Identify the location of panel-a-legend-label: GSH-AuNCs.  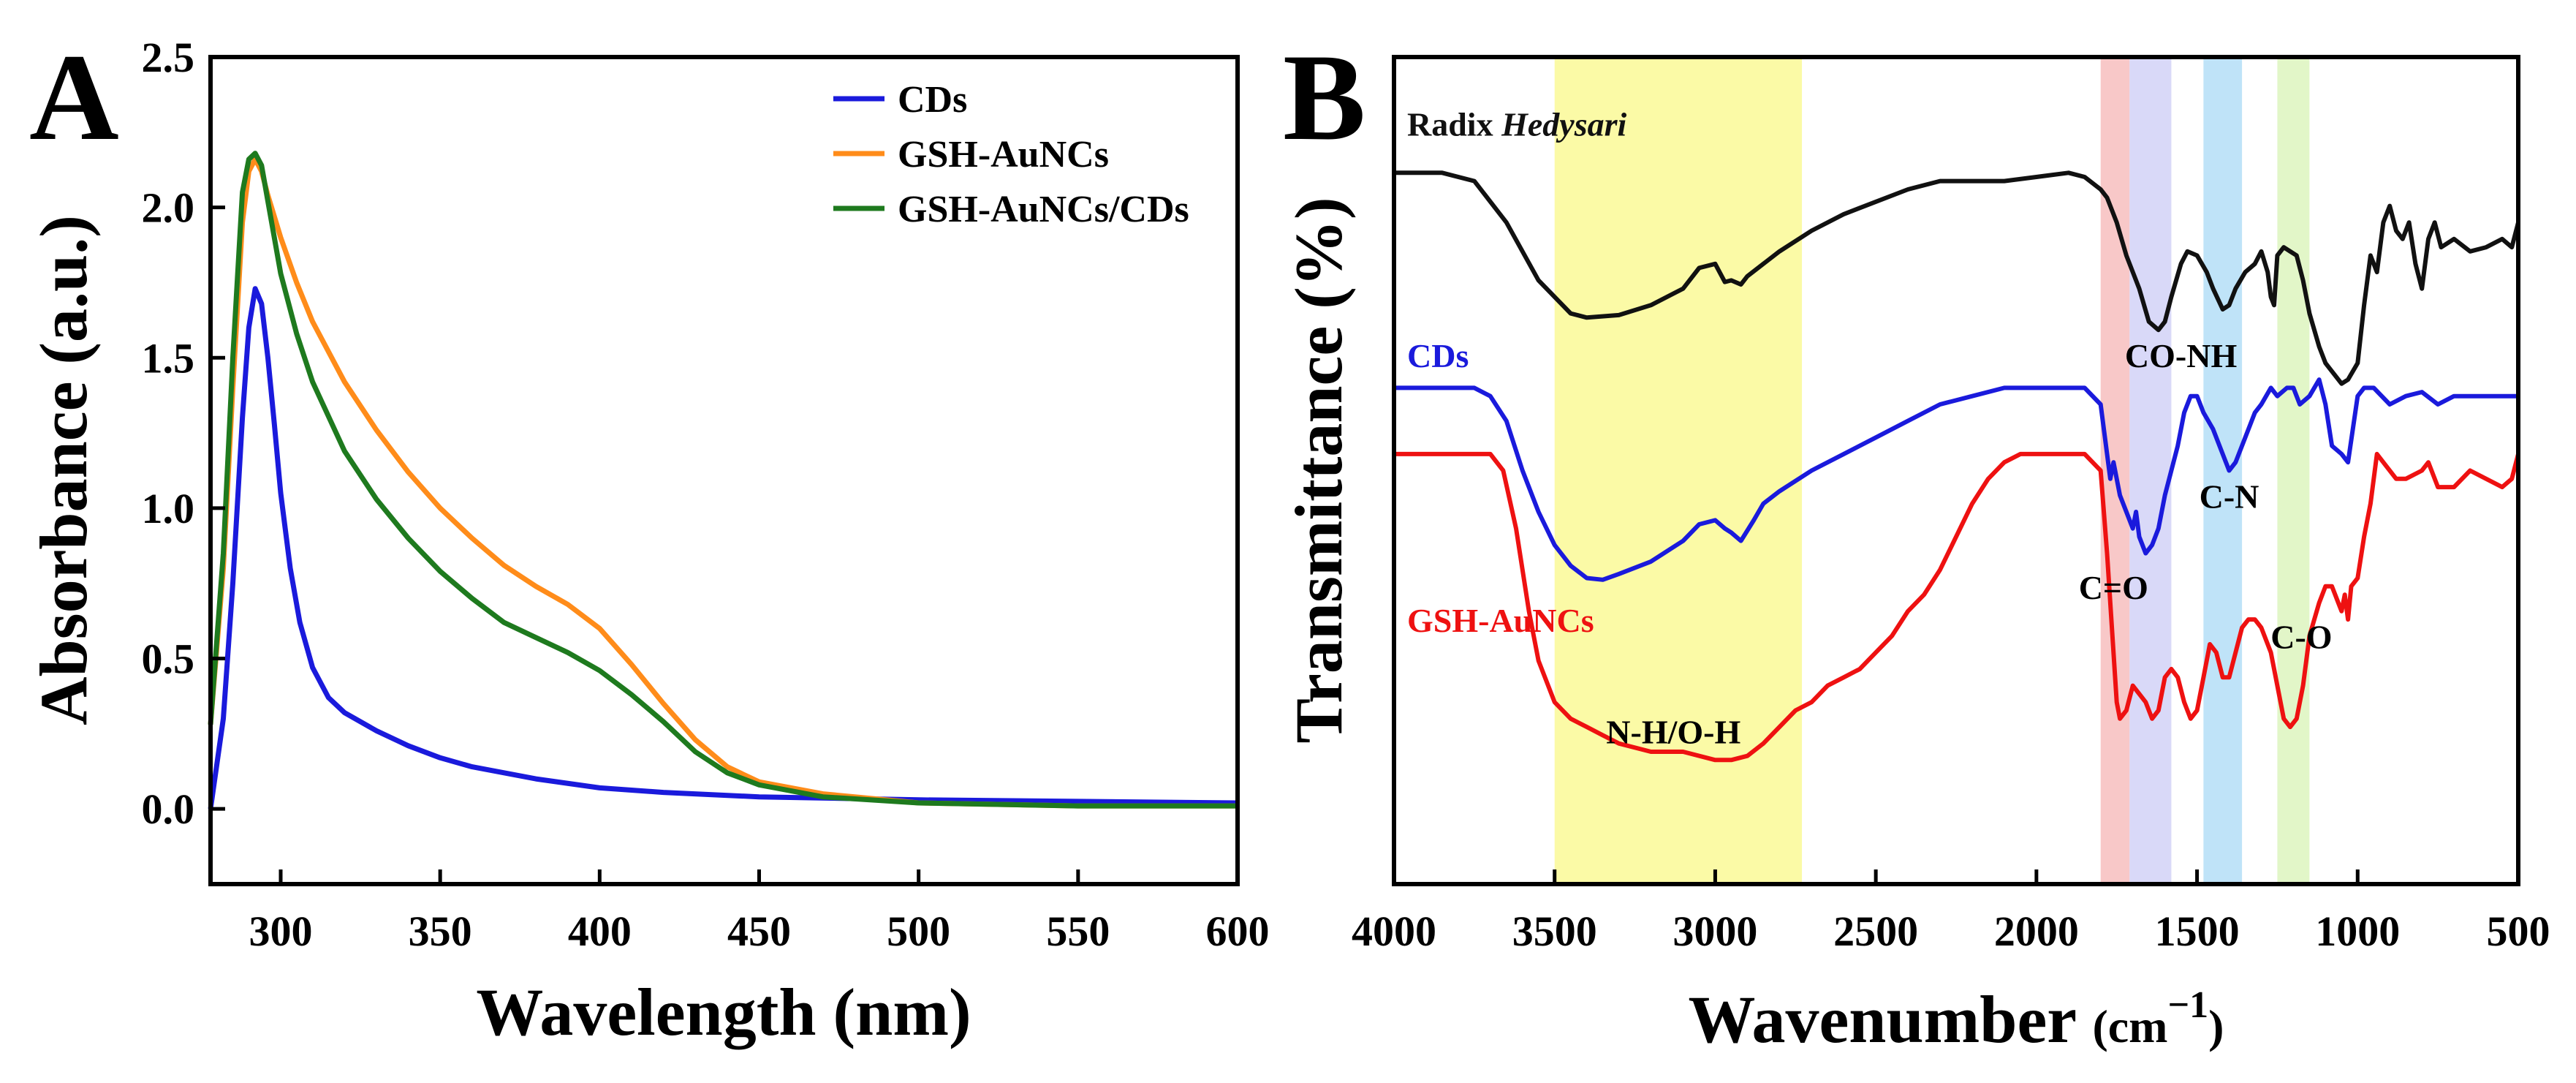
(1003, 155).